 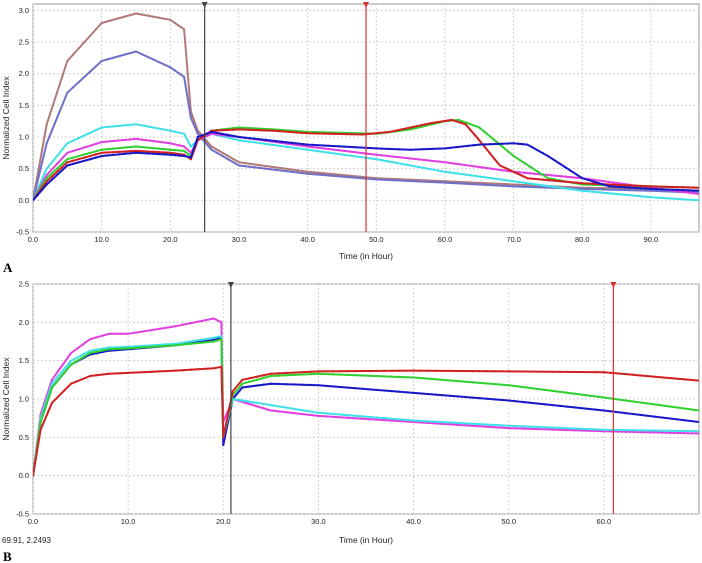 I want to click on x-tick-label: 30.0, so click(x=318, y=521).